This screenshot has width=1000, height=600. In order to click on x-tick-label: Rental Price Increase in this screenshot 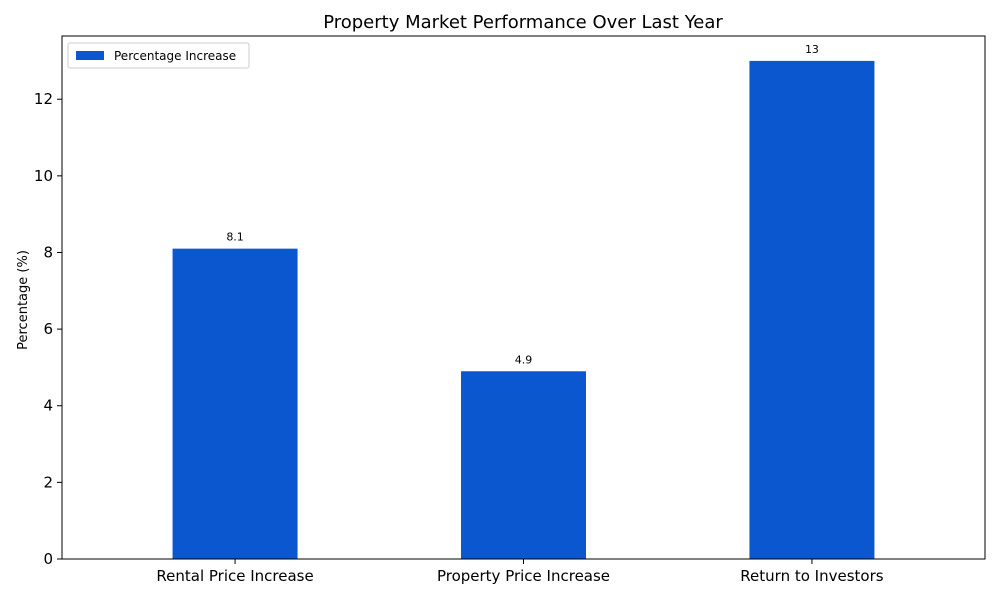, I will do `click(234, 576)`.